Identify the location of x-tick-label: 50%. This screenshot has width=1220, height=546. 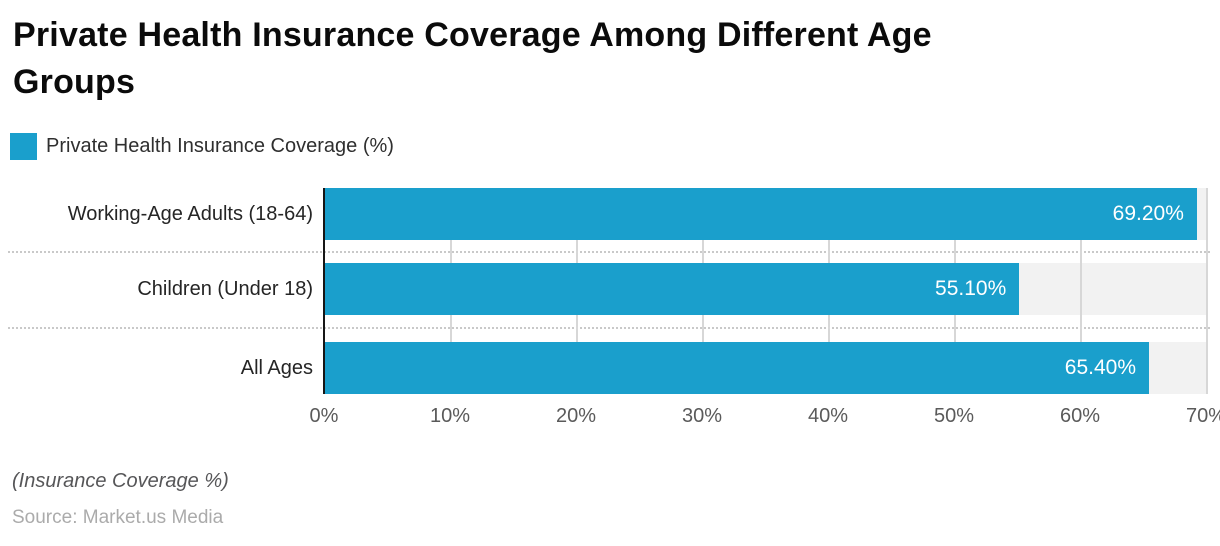
(954, 416).